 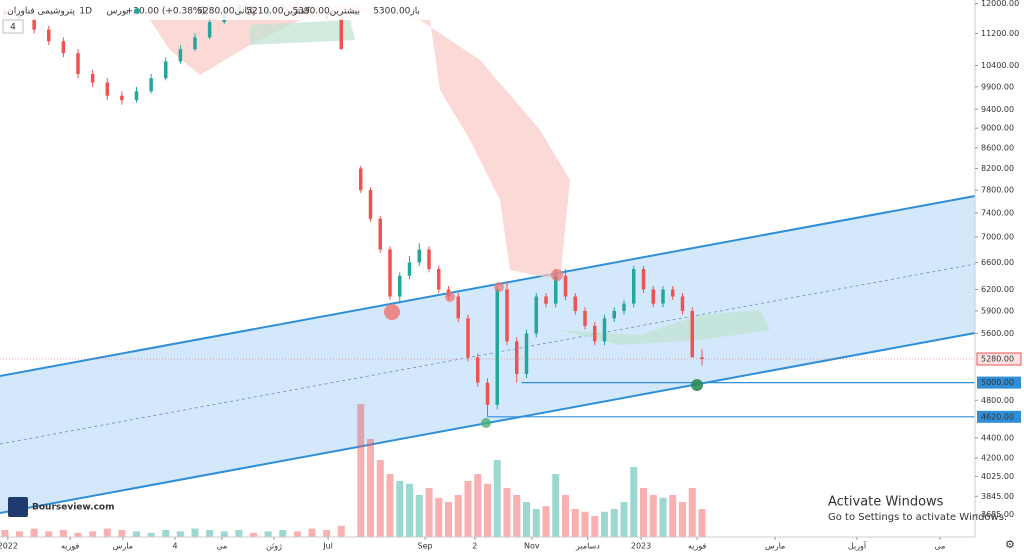 I want to click on header-low: کمترین5210.00, so click(x=278, y=12).